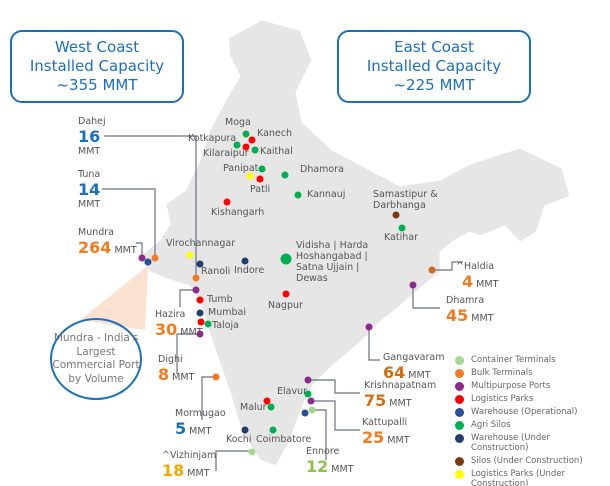 The width and height of the screenshot is (610, 486). Describe the element at coordinates (524, 412) in the screenshot. I see `legend-label: Warehouse (Operational)` at that location.